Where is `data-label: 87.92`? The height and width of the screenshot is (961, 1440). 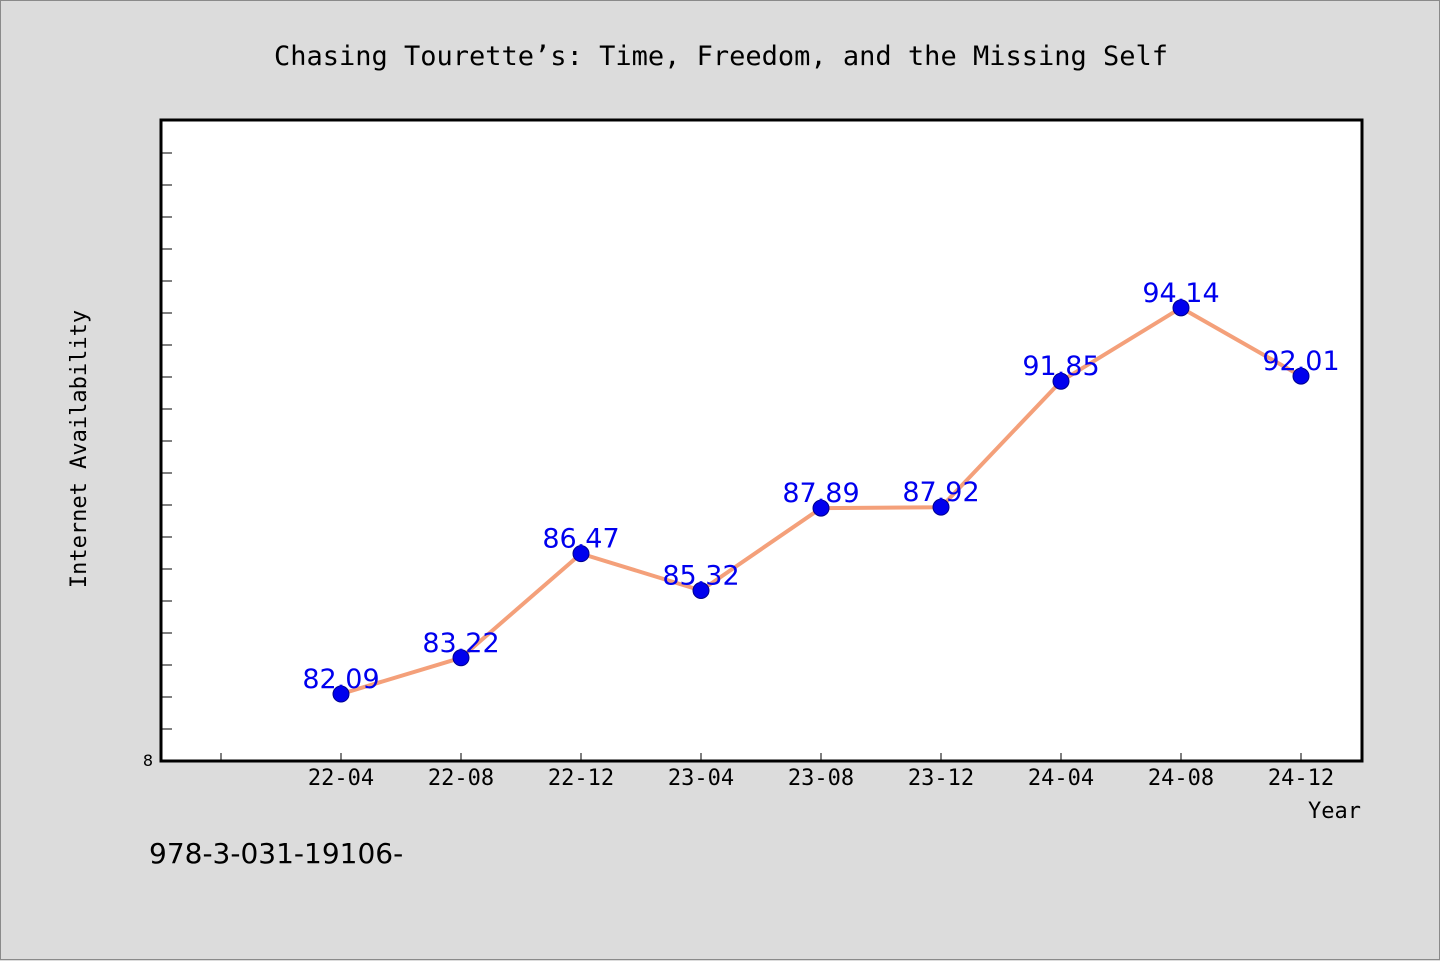
data-label: 87.92 is located at coordinates (940, 492).